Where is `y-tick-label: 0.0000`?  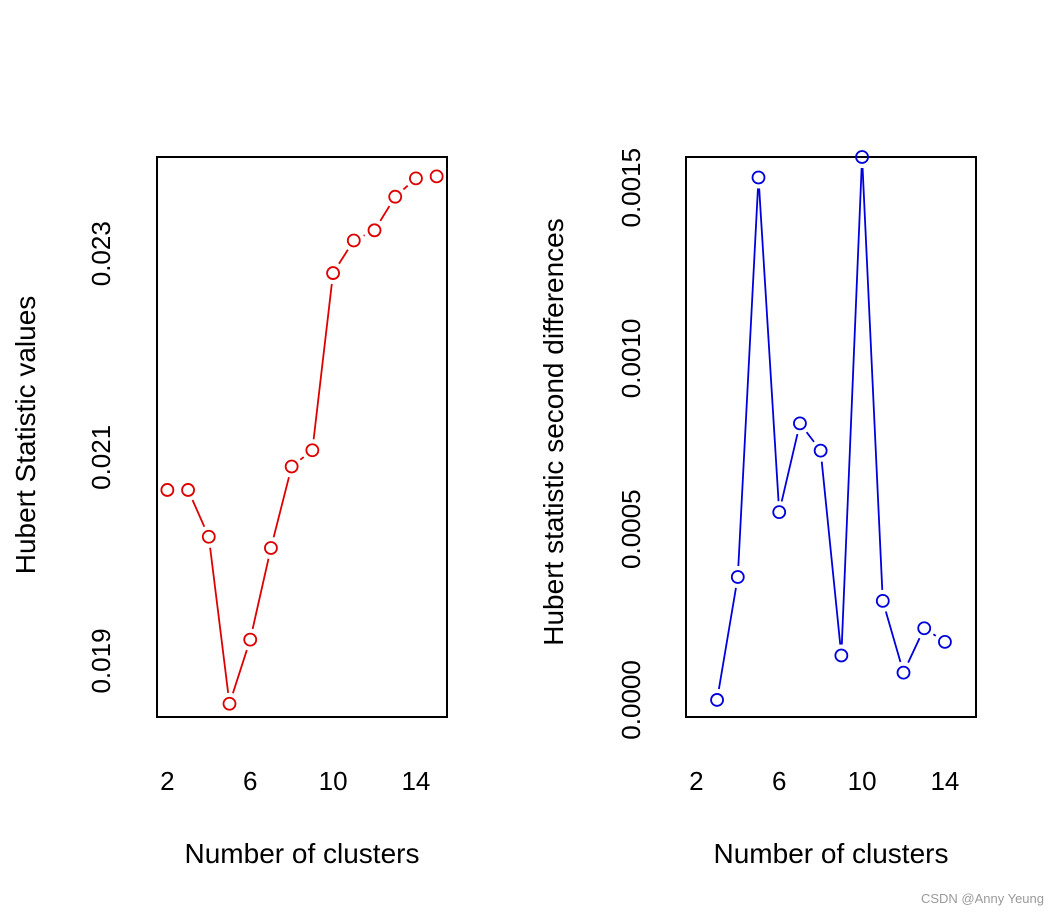
y-tick-label: 0.0000 is located at coordinates (631, 700).